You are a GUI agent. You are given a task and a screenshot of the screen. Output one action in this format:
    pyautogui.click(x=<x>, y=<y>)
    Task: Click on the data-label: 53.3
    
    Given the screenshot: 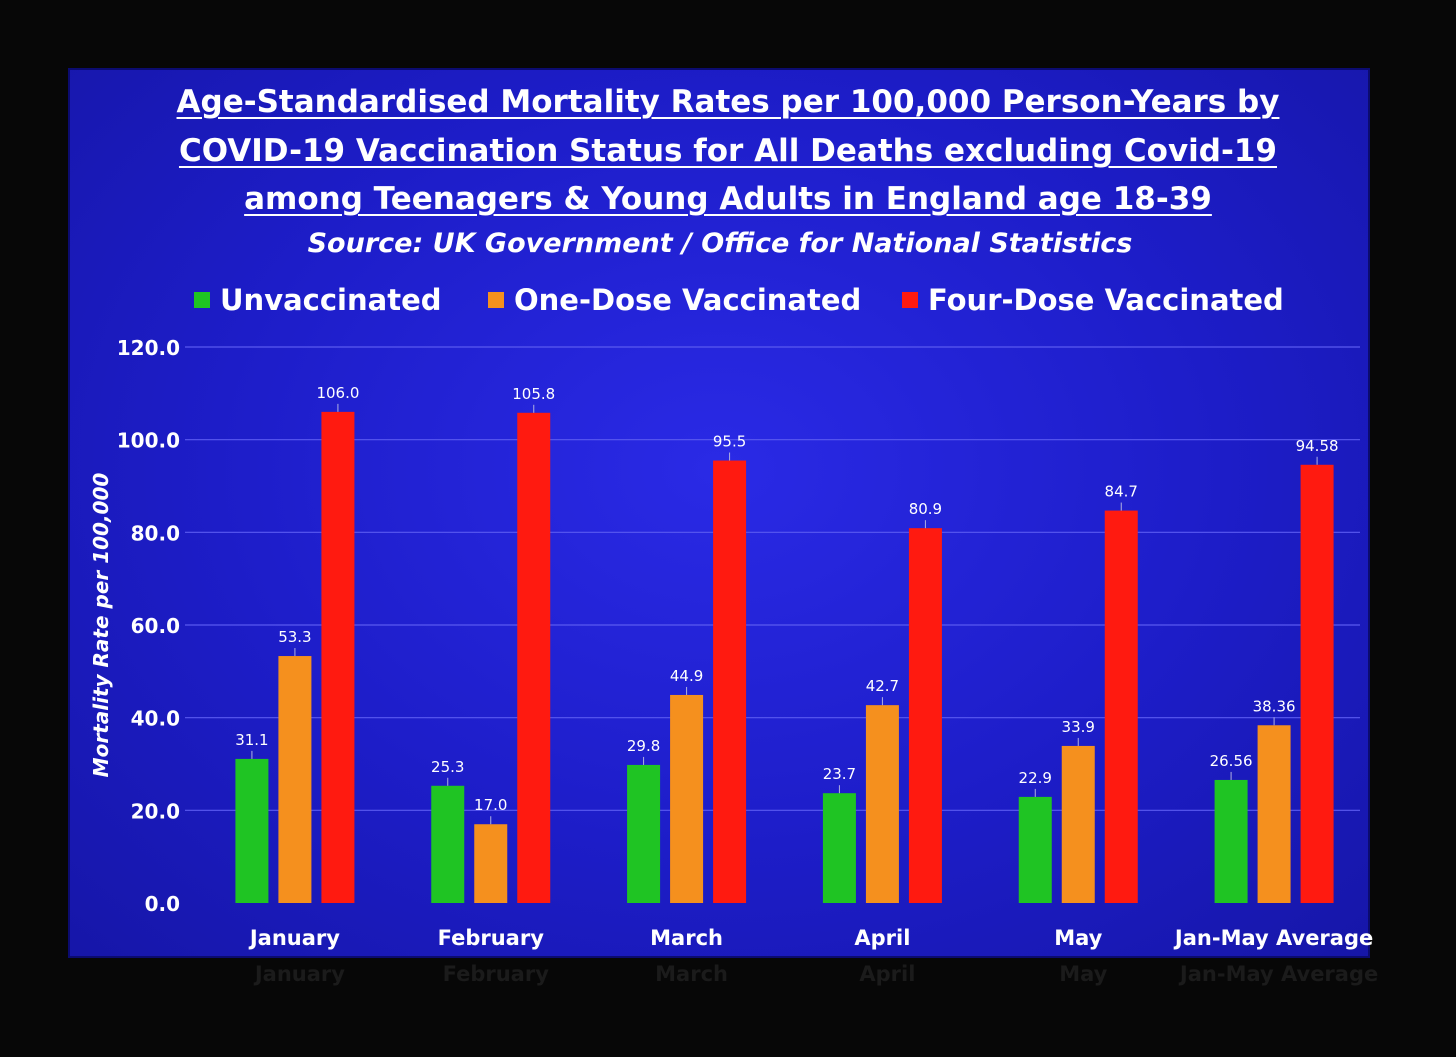 What is the action you would take?
    pyautogui.click(x=294, y=637)
    